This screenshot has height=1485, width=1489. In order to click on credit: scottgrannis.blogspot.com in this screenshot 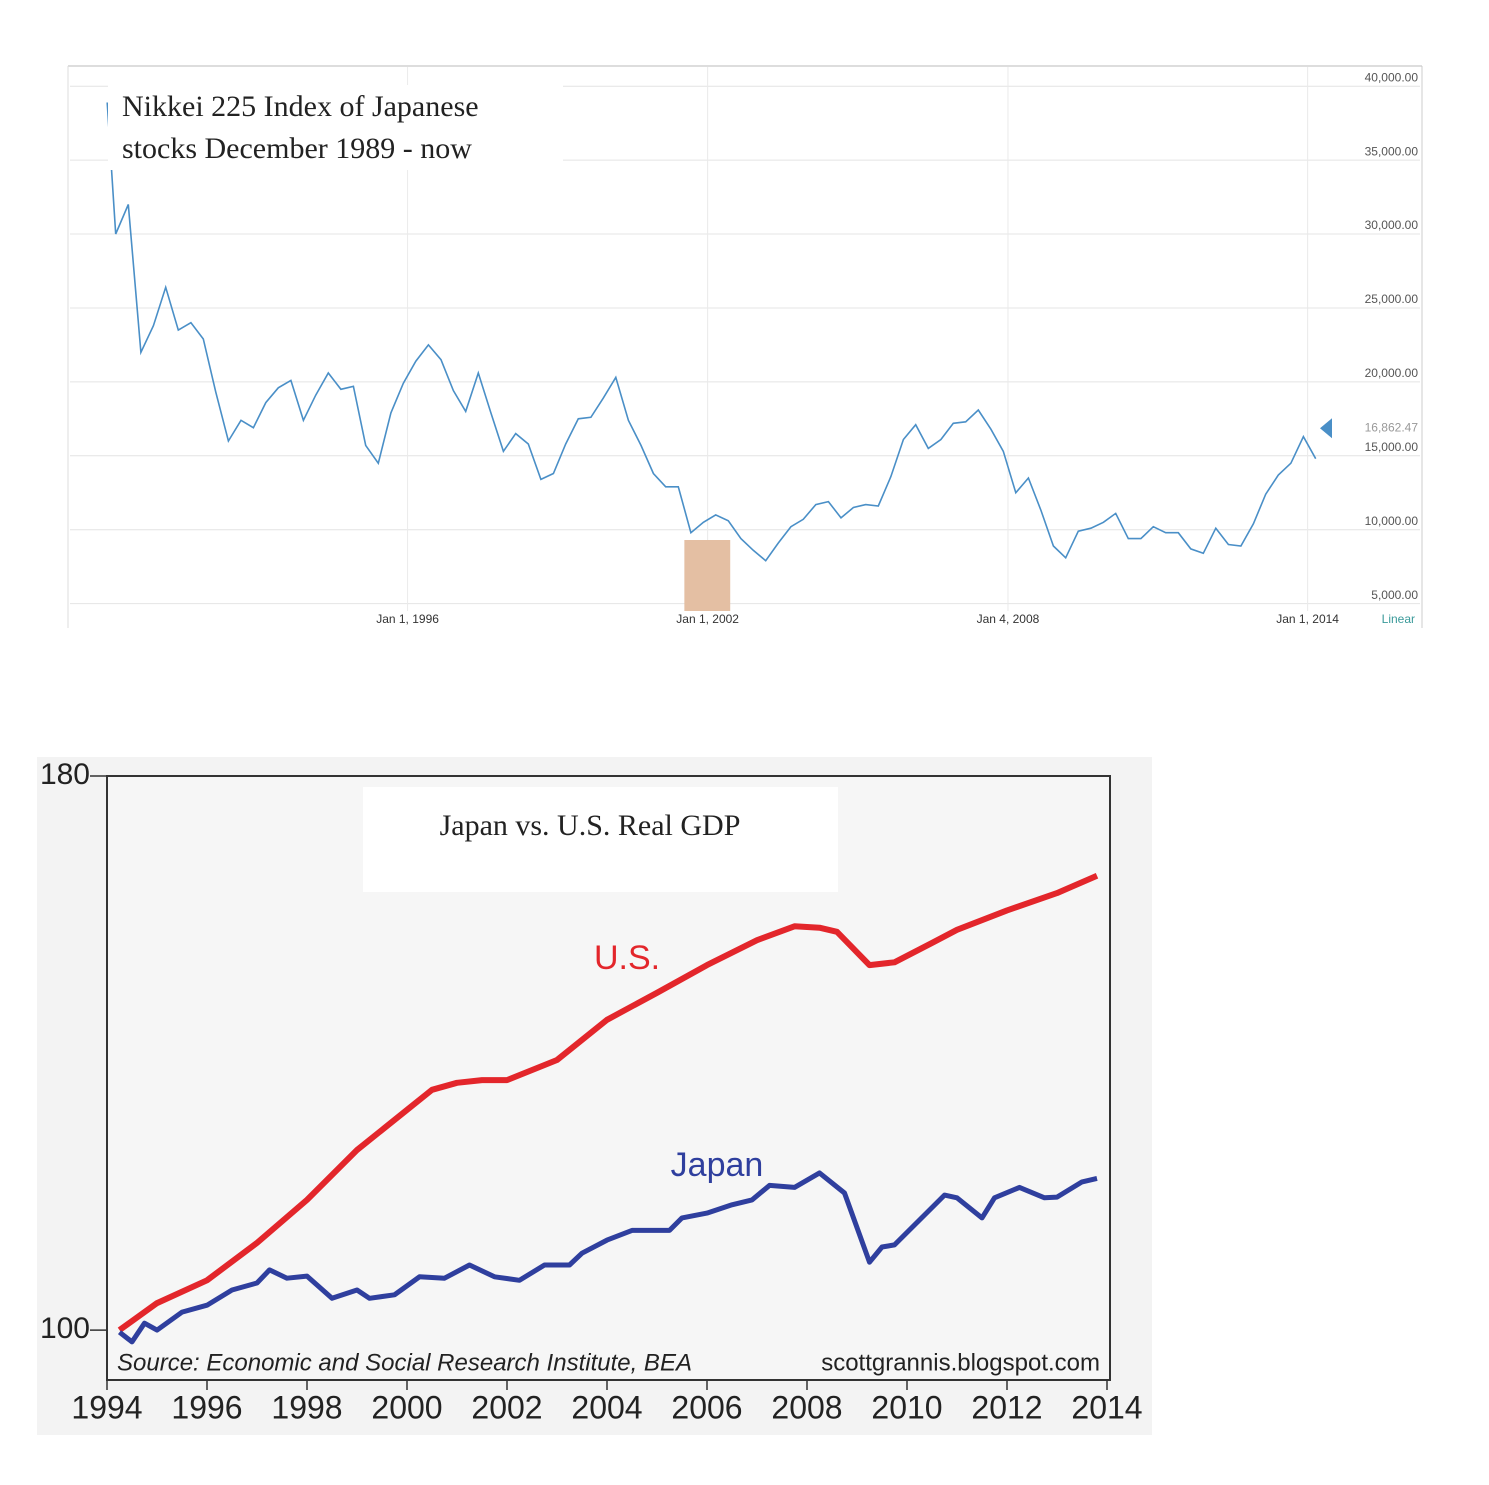, I will do `click(960, 1362)`.